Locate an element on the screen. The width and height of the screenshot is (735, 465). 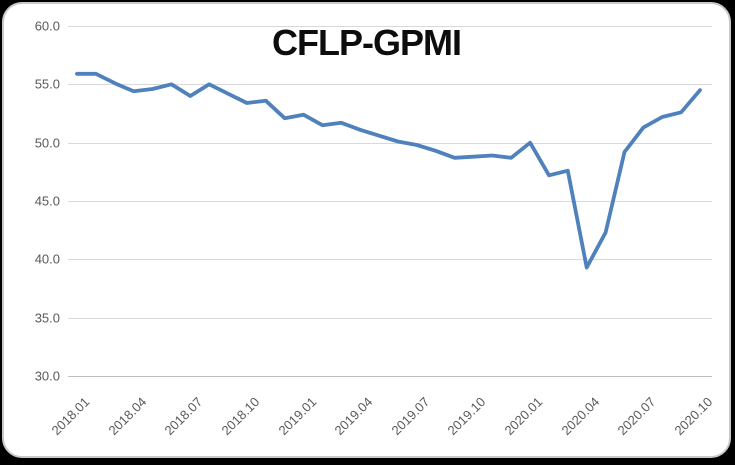
gridline-45.0 is located at coordinates (390, 201).